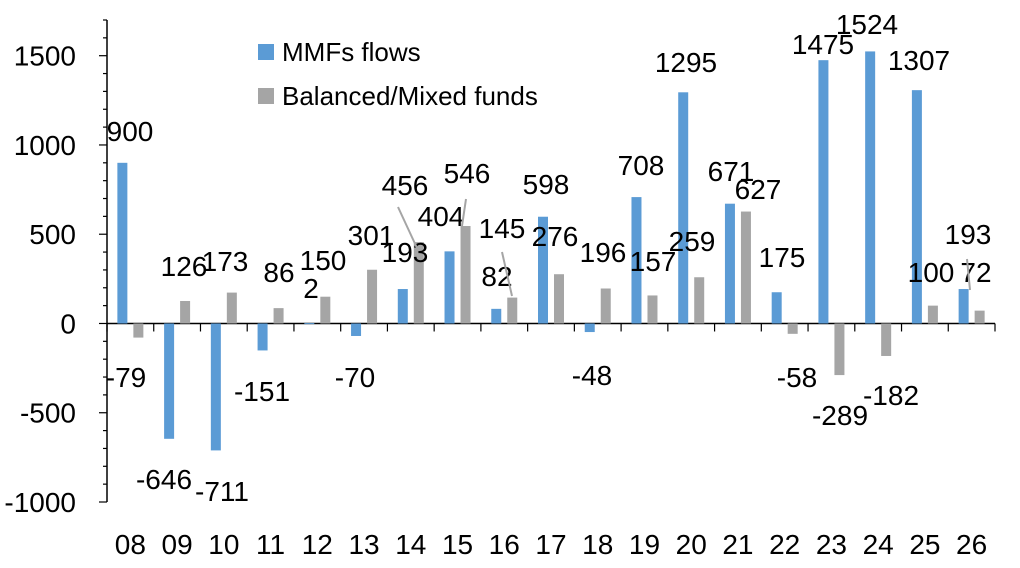 The width and height of the screenshot is (1020, 568). What do you see at coordinates (555, 236) in the screenshot?
I see `data-label-balanced: 276` at bounding box center [555, 236].